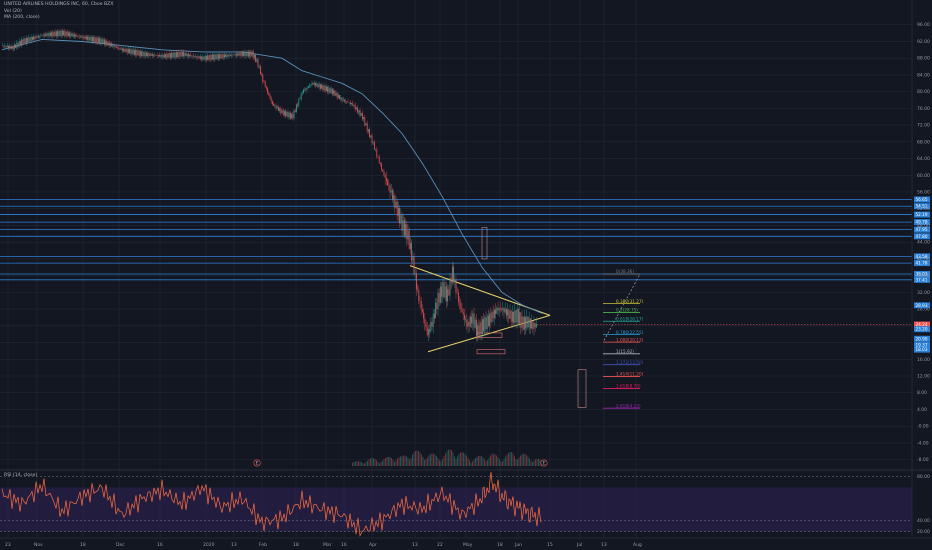  What do you see at coordinates (922, 393) in the screenshot?
I see `price-tick-label: 8.00` at bounding box center [922, 393].